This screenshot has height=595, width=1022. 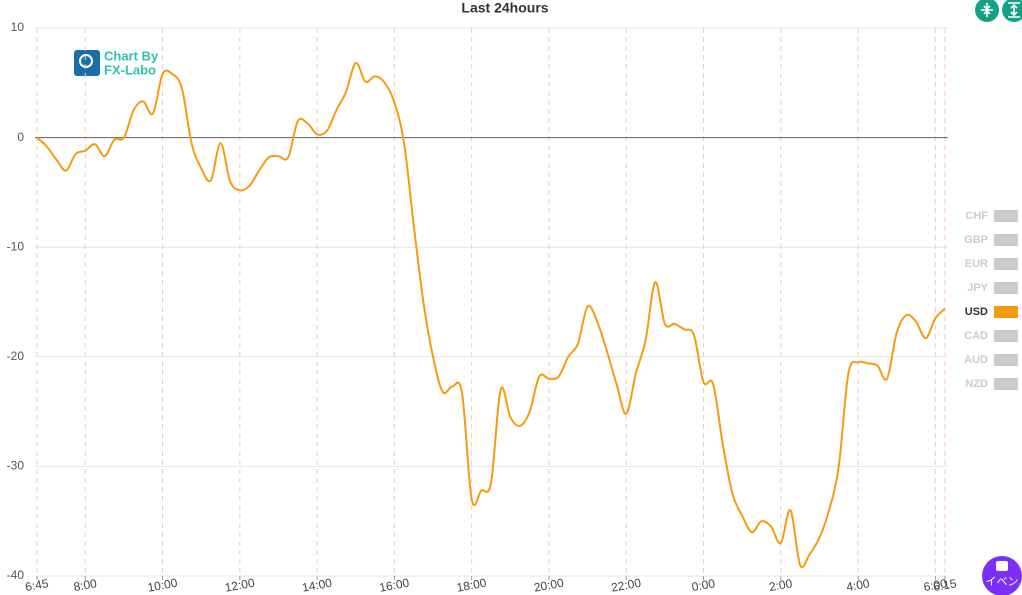 I want to click on x-tick-label: 14:00, so click(x=317, y=585).